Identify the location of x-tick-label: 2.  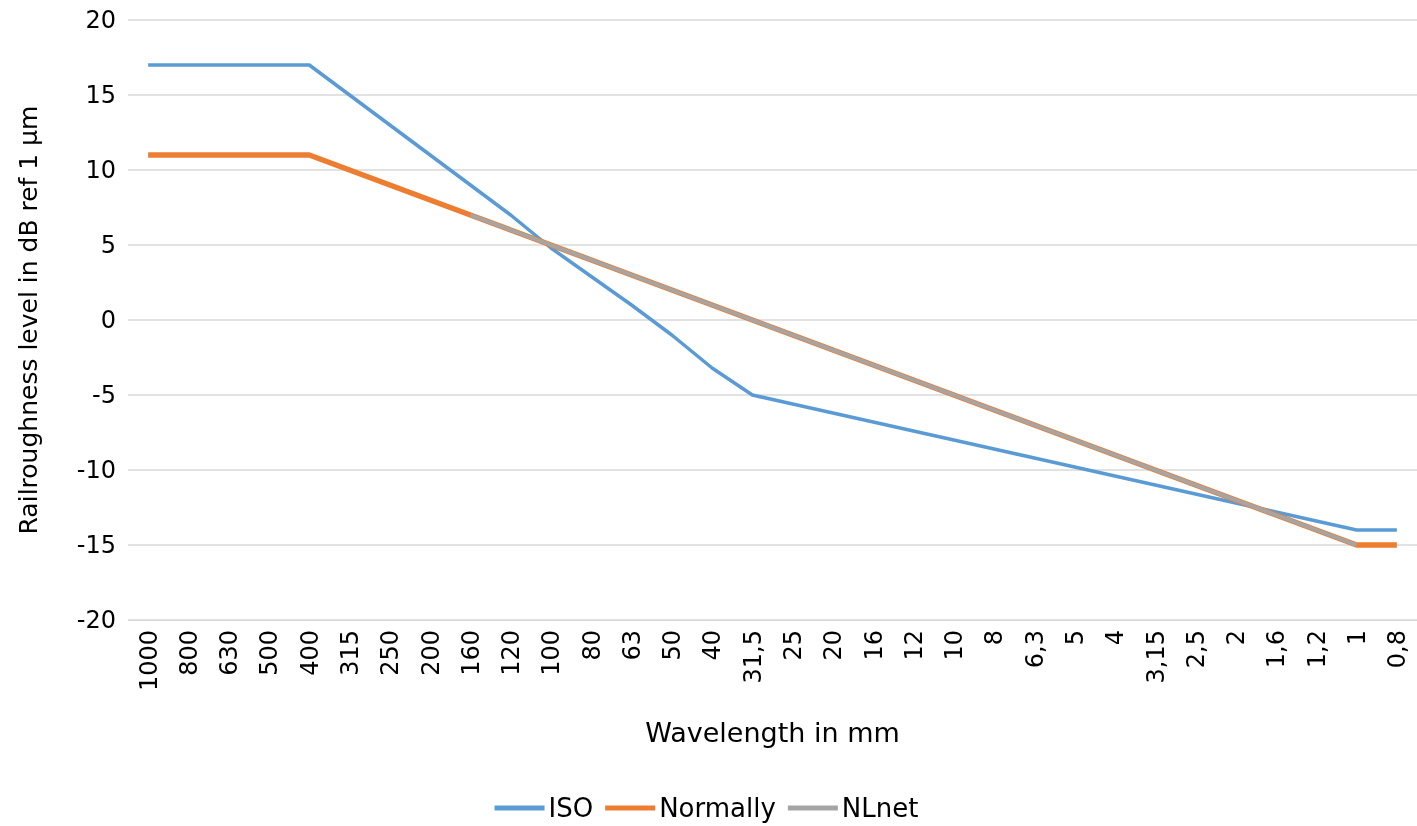
(1236, 638).